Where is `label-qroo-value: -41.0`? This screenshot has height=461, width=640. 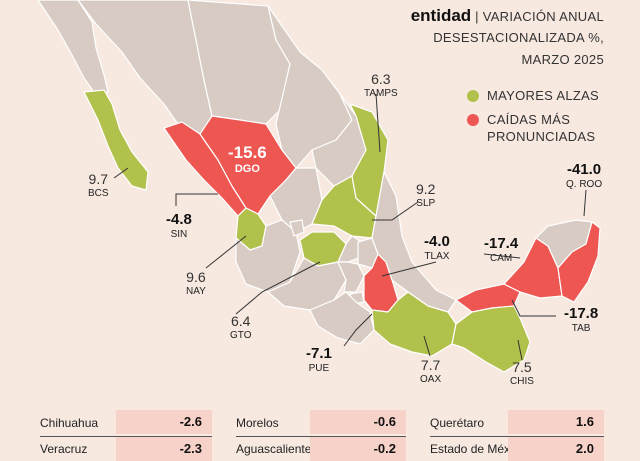 label-qroo-value: -41.0 is located at coordinates (584, 169).